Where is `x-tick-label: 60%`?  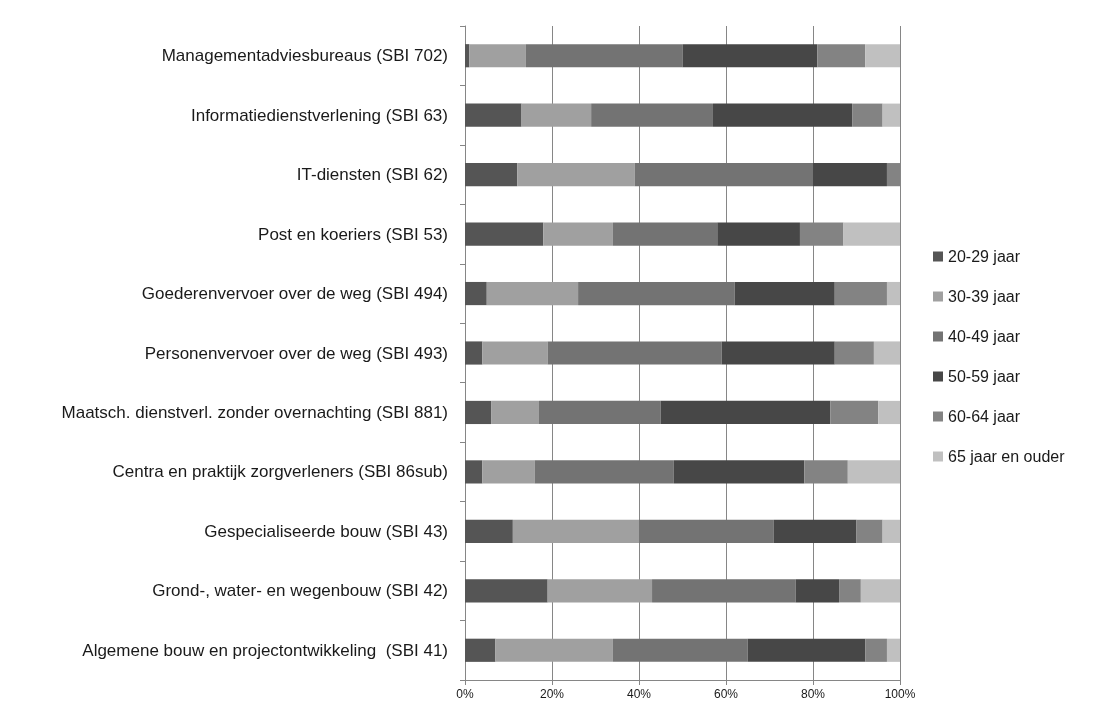
x-tick-label: 60% is located at coordinates (726, 694).